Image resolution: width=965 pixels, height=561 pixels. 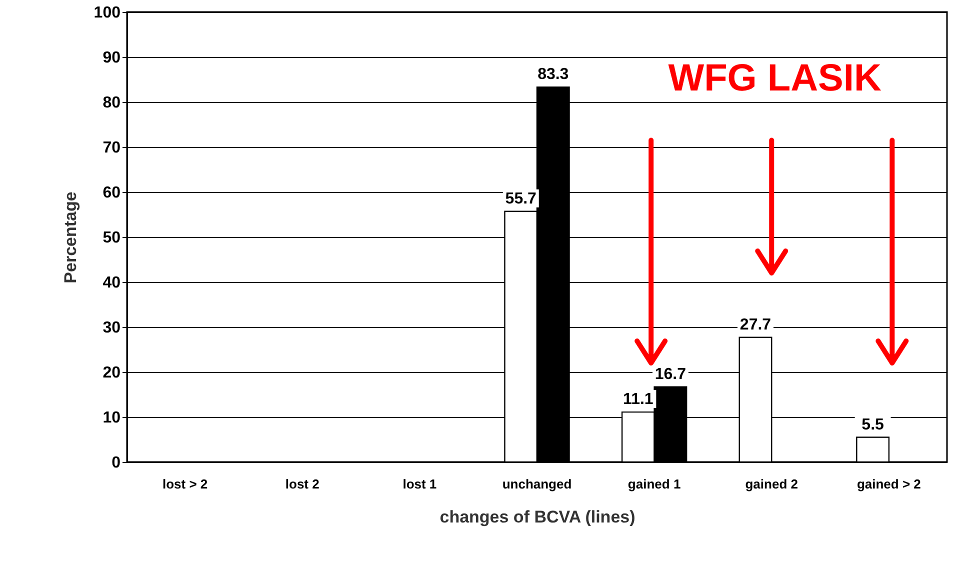 I want to click on y-tick-label: 60, so click(x=111, y=193).